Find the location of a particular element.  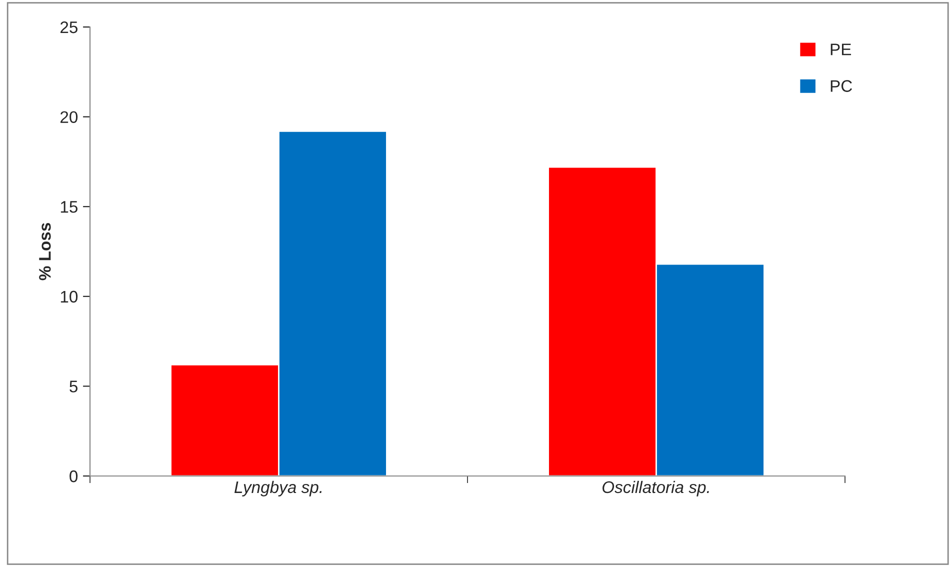

y-tick-label: 15 is located at coordinates (69, 207).